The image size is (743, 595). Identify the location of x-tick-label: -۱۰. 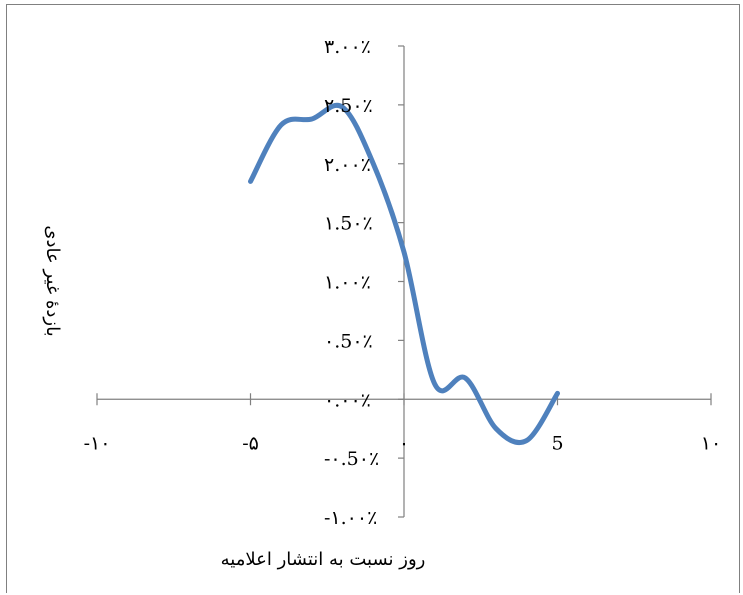
(97, 443).